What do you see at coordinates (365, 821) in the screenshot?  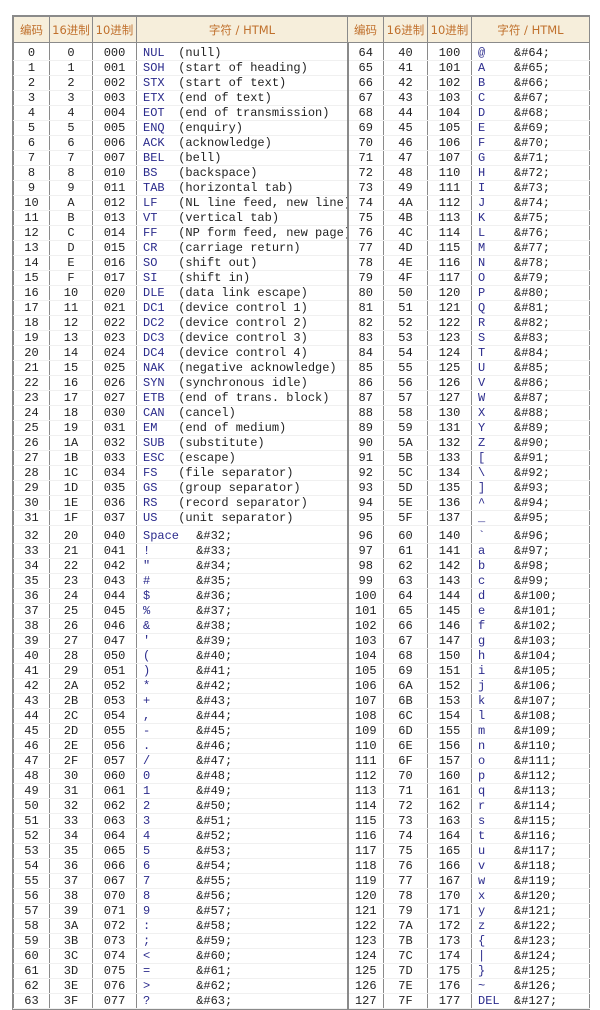 I see `cell: 115` at bounding box center [365, 821].